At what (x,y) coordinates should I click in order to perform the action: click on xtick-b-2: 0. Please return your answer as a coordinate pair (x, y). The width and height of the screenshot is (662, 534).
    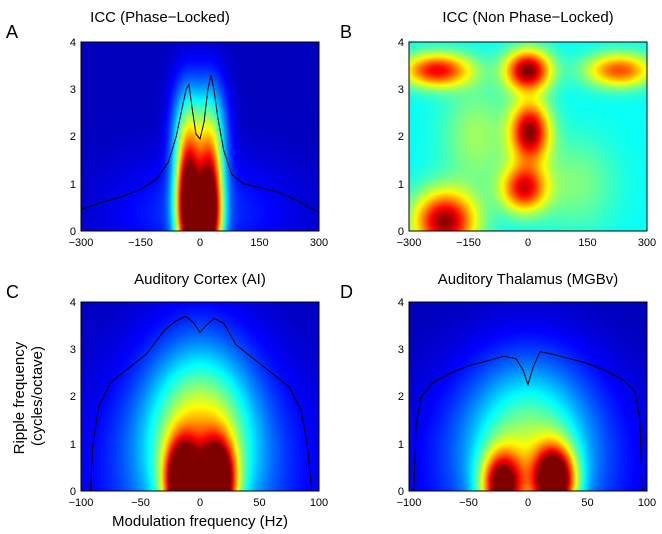
    Looking at the image, I should click on (528, 243).